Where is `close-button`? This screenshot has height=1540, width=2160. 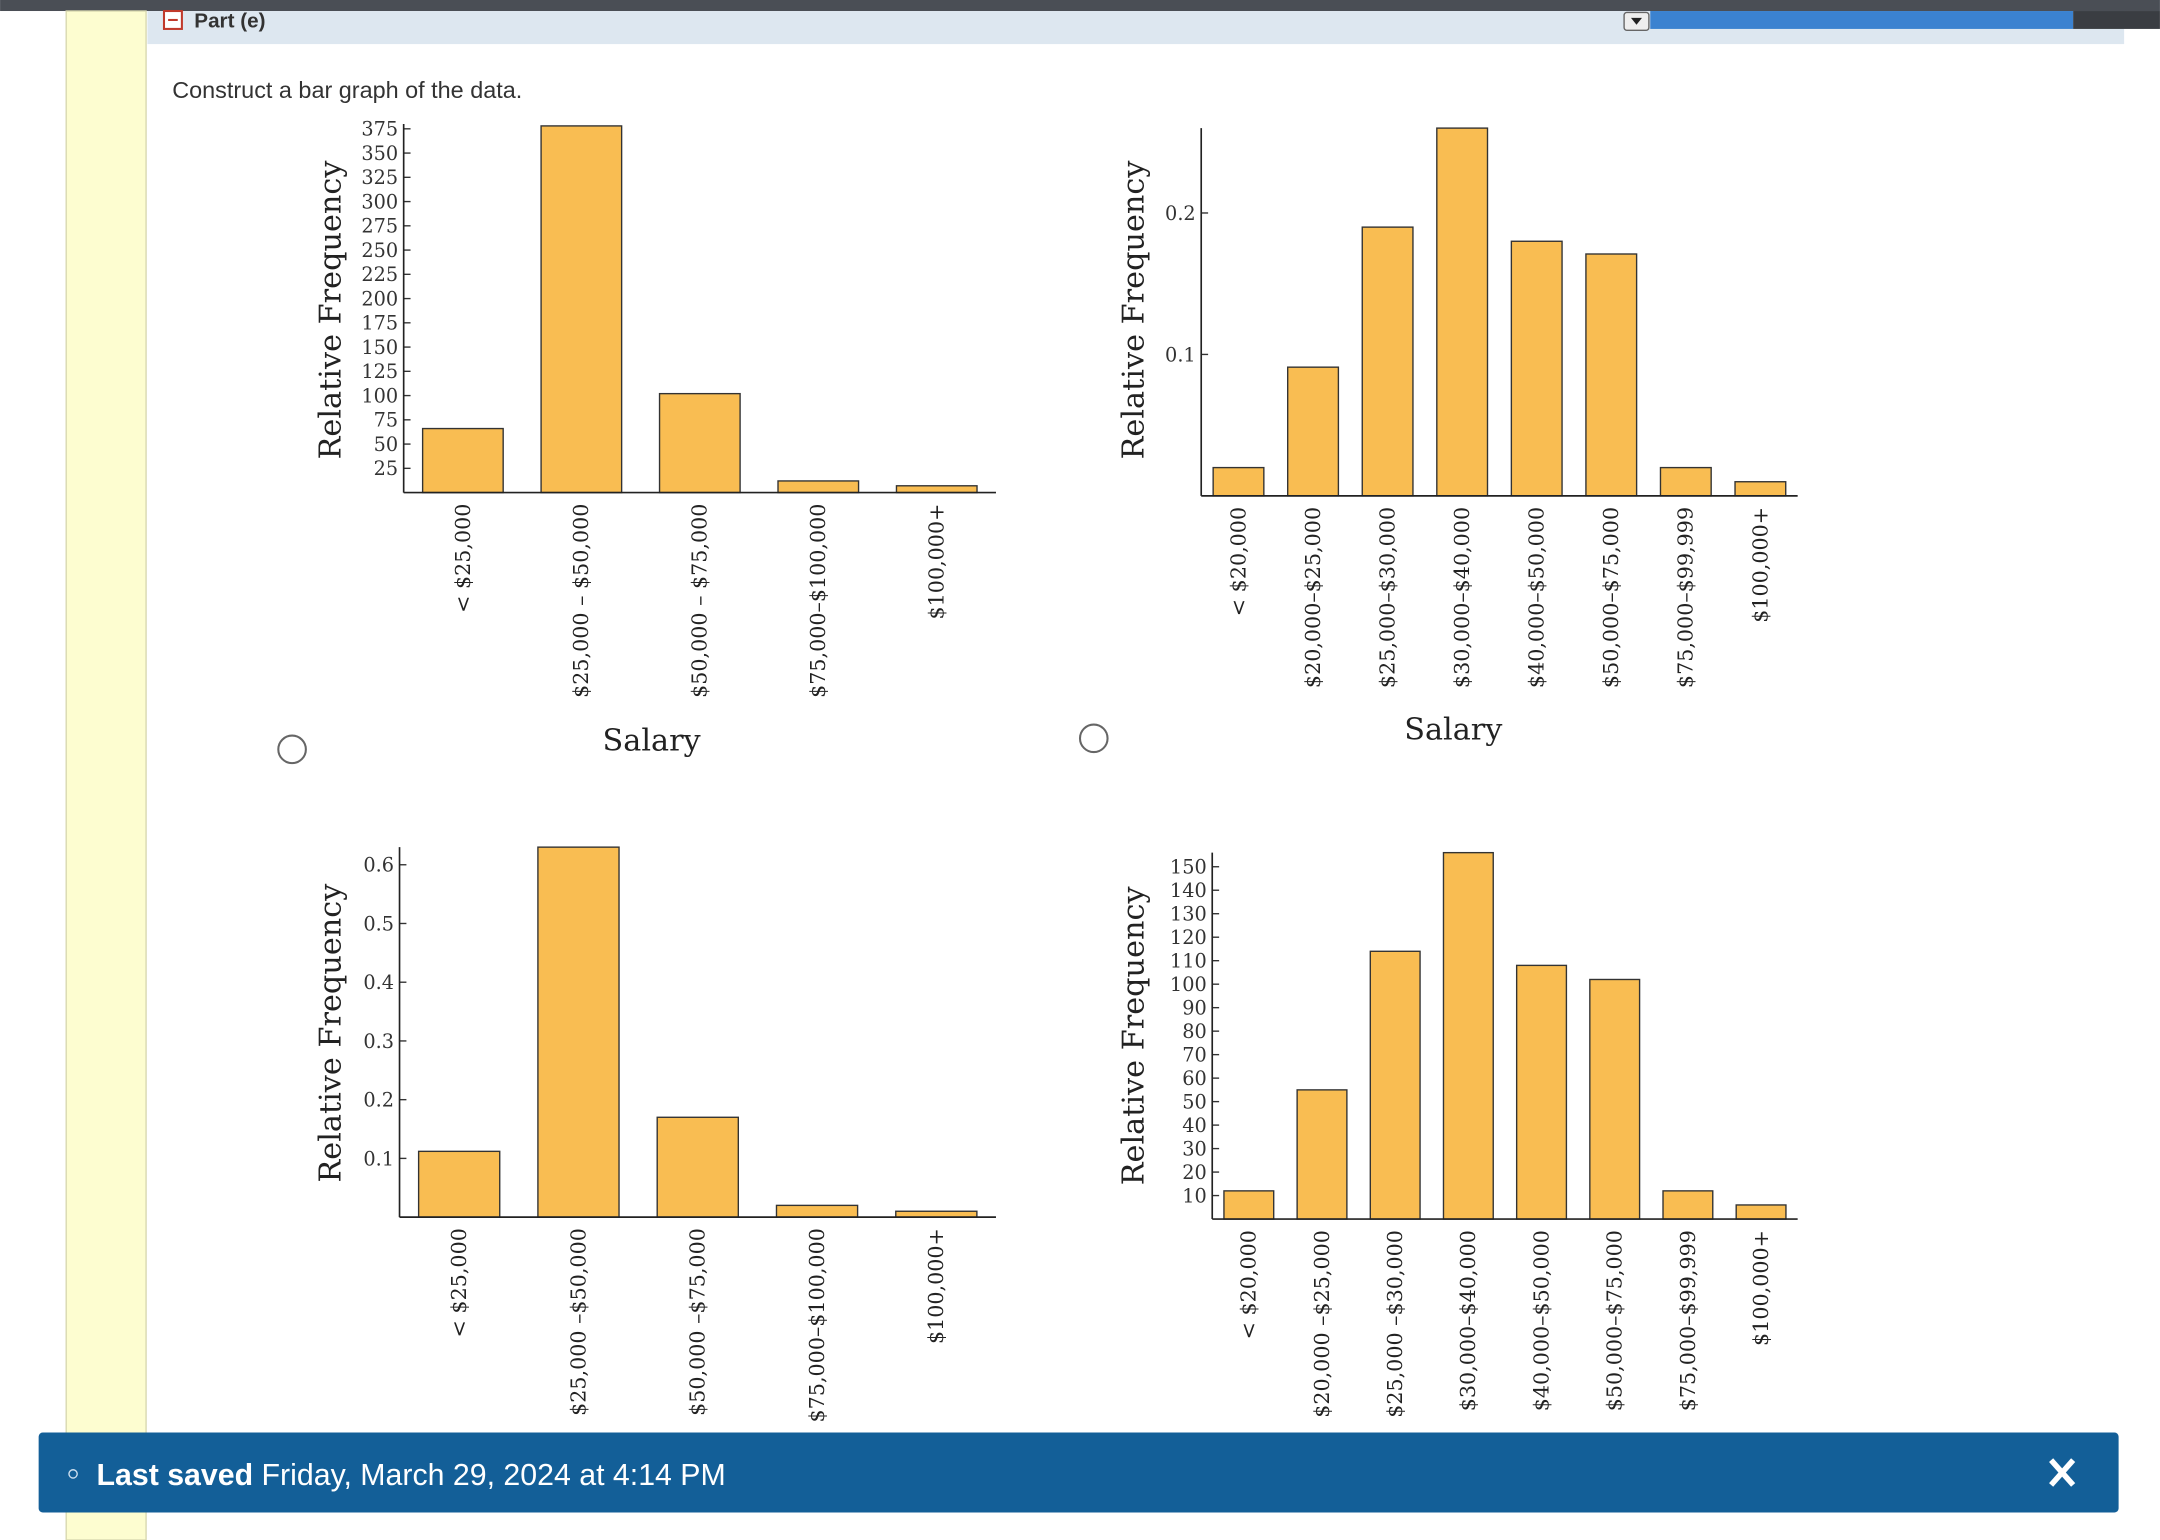
close-button is located at coordinates (2062, 1472).